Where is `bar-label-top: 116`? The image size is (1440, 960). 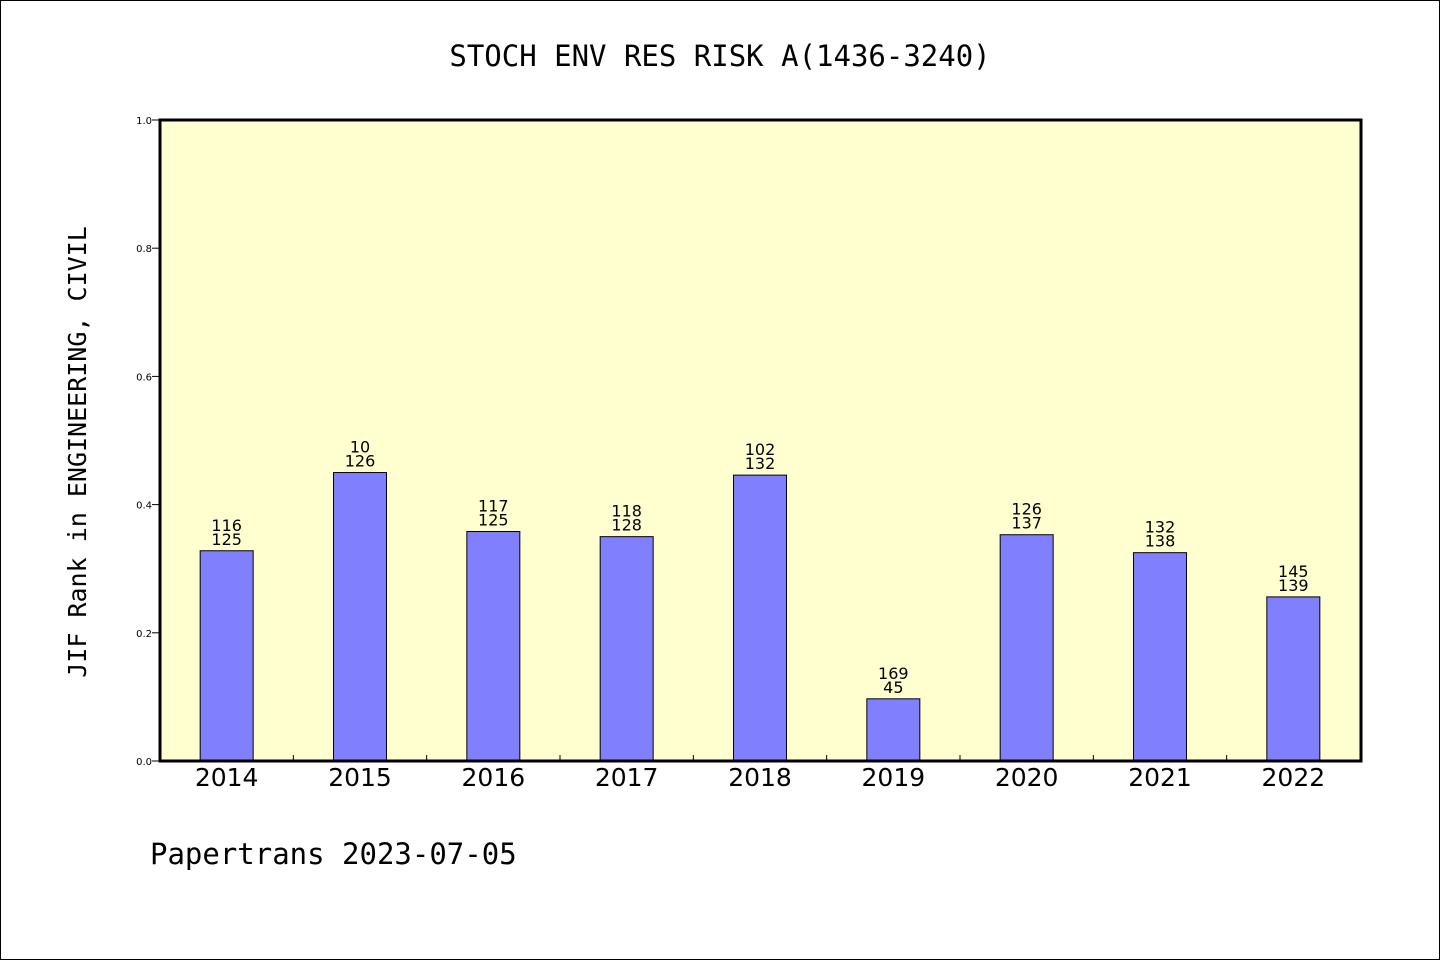 bar-label-top: 116 is located at coordinates (226, 525).